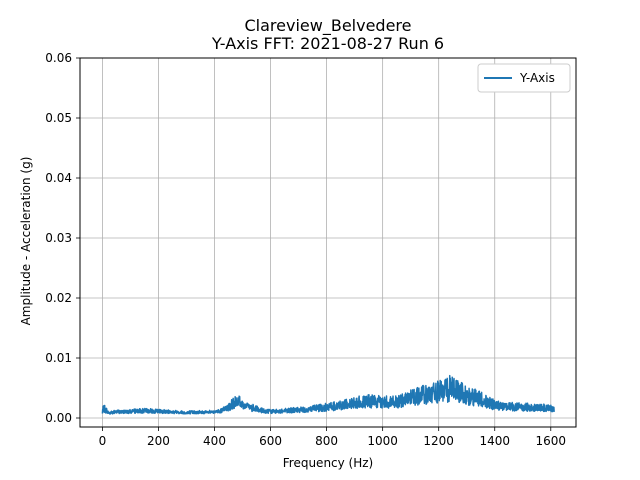  I want to click on legend: Y-Axis, so click(524, 78).